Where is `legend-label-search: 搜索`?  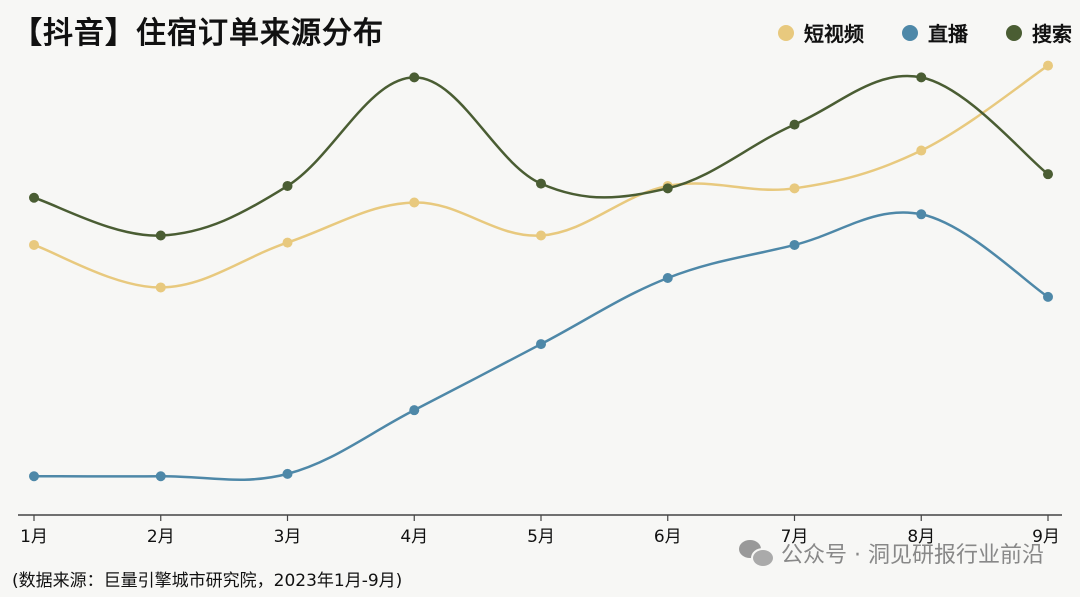
legend-label-search: 搜索 is located at coordinates (1052, 34).